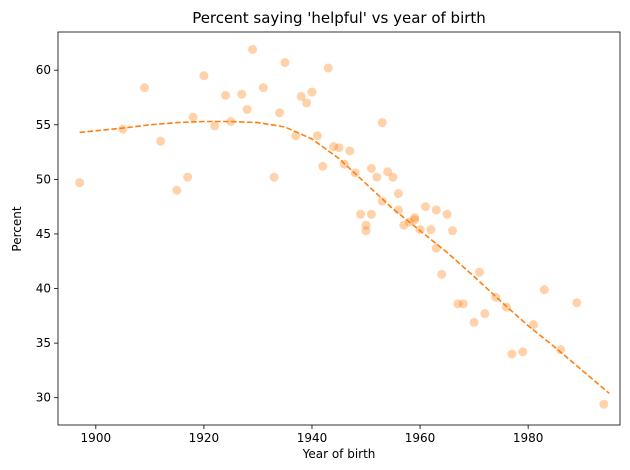 The image size is (630, 470). What do you see at coordinates (43, 343) in the screenshot?
I see `y-tick-label: 35` at bounding box center [43, 343].